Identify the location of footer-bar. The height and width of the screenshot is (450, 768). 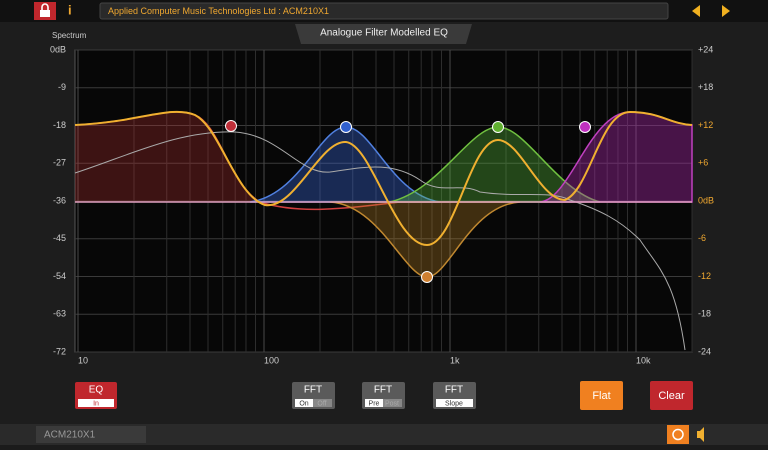
(384, 434).